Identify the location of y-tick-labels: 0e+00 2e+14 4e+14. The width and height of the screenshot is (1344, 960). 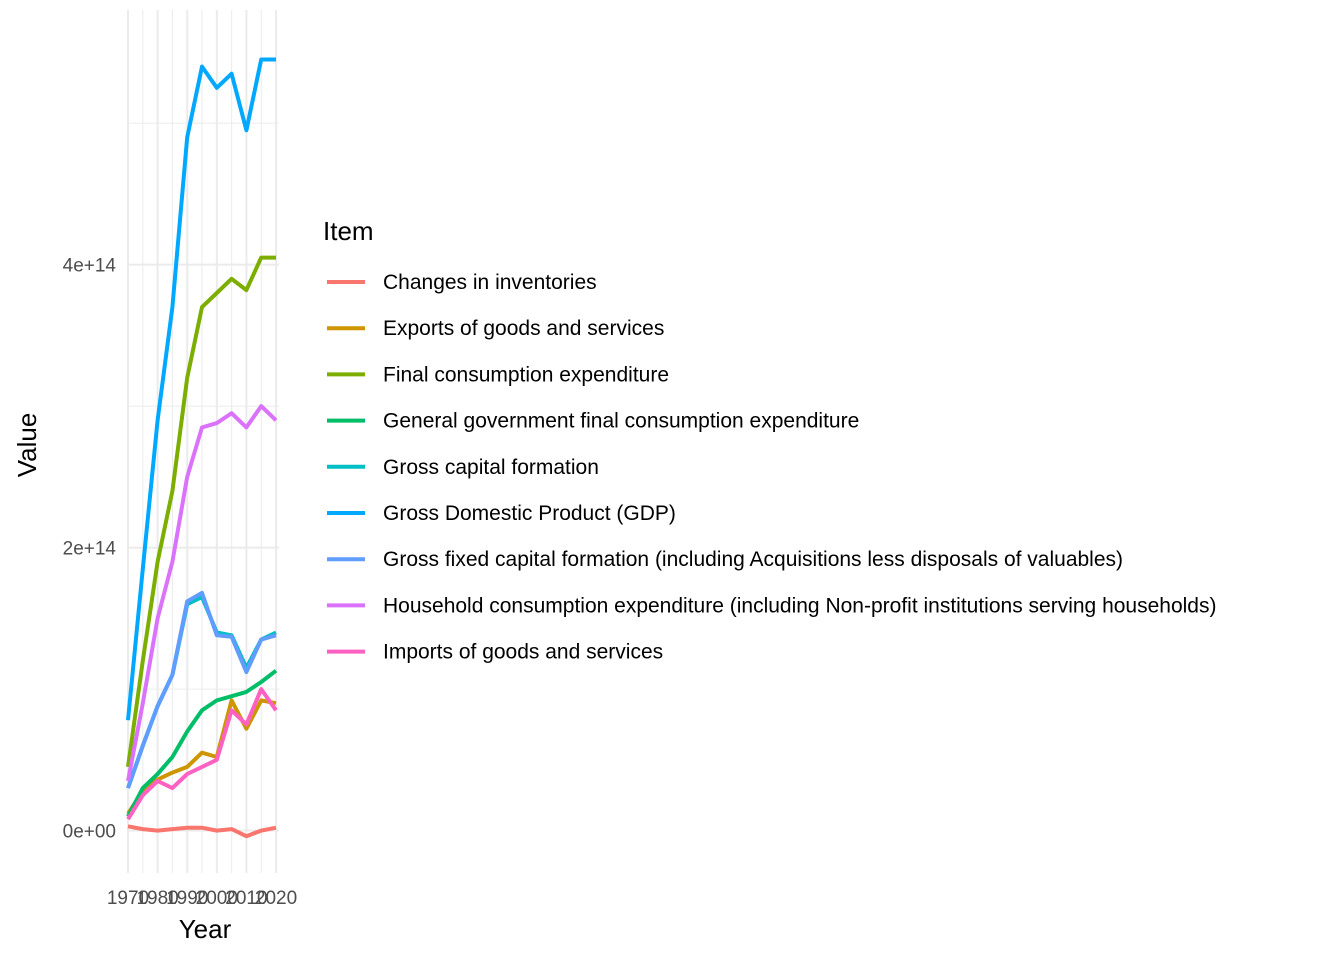
(90, 549).